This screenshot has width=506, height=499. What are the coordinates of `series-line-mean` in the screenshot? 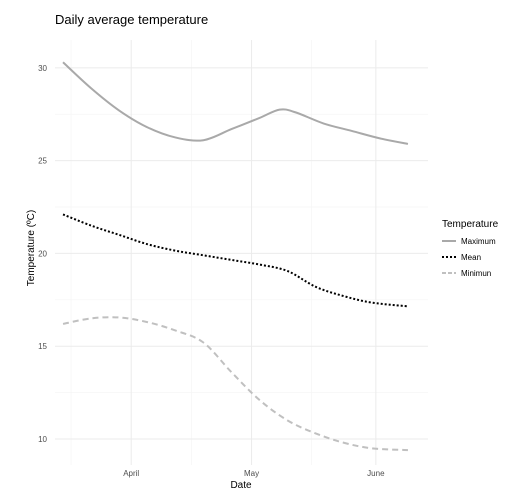 It's located at (235, 260).